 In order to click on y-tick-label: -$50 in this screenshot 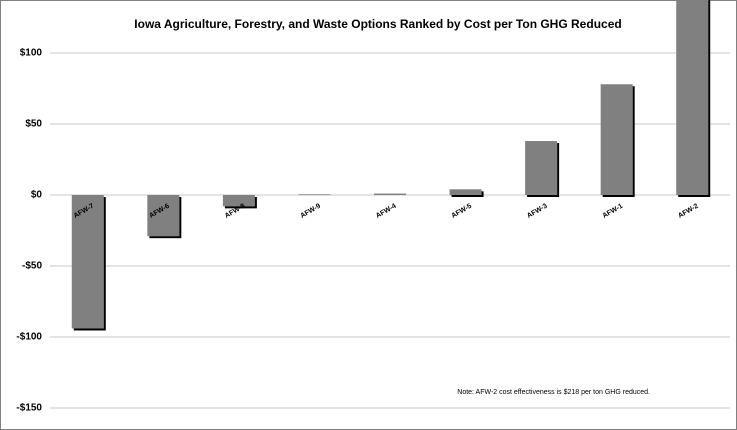, I will do `click(32, 266)`.